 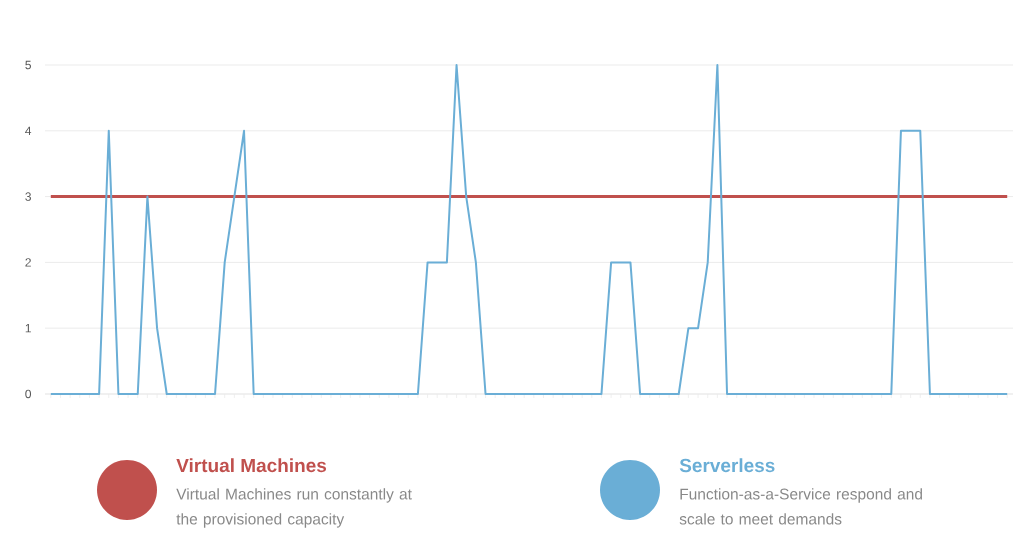 What do you see at coordinates (251, 465) in the screenshot?
I see `text: Virtual Machines` at bounding box center [251, 465].